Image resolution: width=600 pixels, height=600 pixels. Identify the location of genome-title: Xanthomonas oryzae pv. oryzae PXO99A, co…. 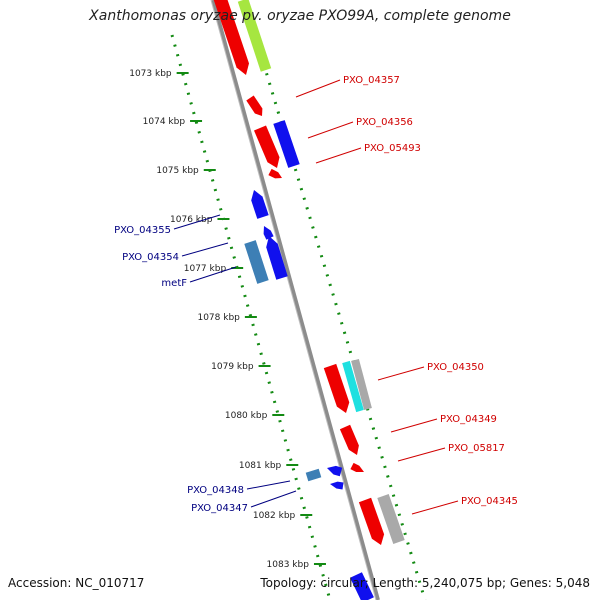
(300, 16).